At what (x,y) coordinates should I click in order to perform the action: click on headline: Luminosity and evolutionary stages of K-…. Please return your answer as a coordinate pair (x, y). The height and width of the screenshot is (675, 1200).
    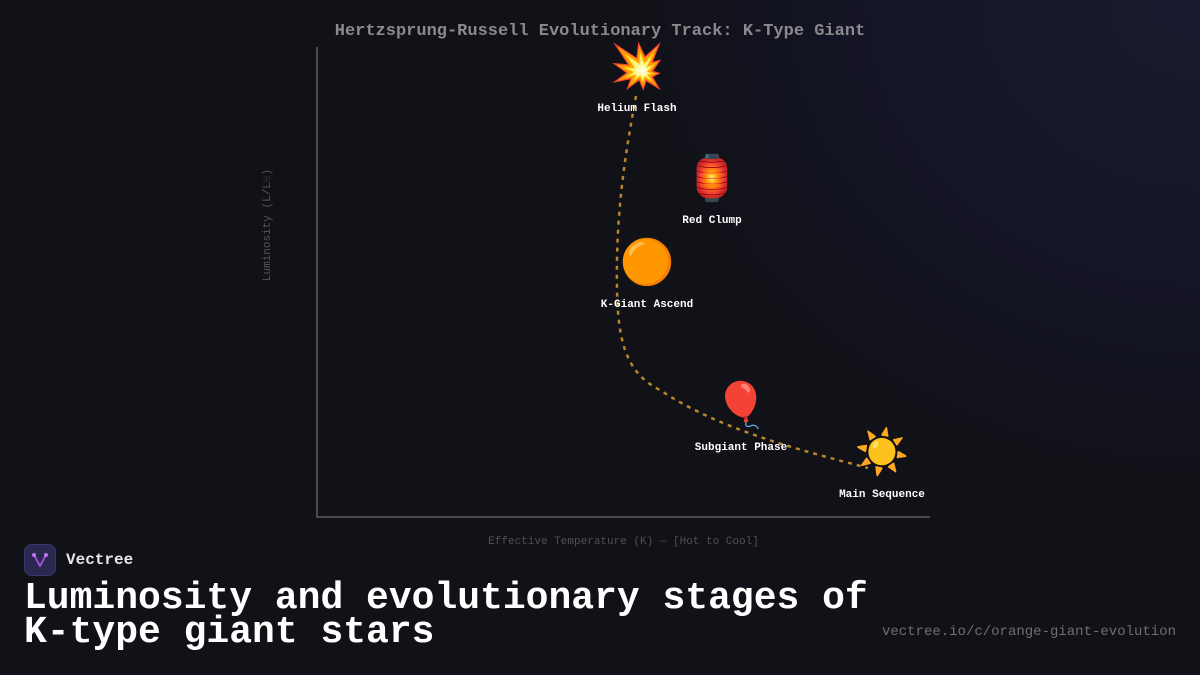
    Looking at the image, I should click on (446, 615).